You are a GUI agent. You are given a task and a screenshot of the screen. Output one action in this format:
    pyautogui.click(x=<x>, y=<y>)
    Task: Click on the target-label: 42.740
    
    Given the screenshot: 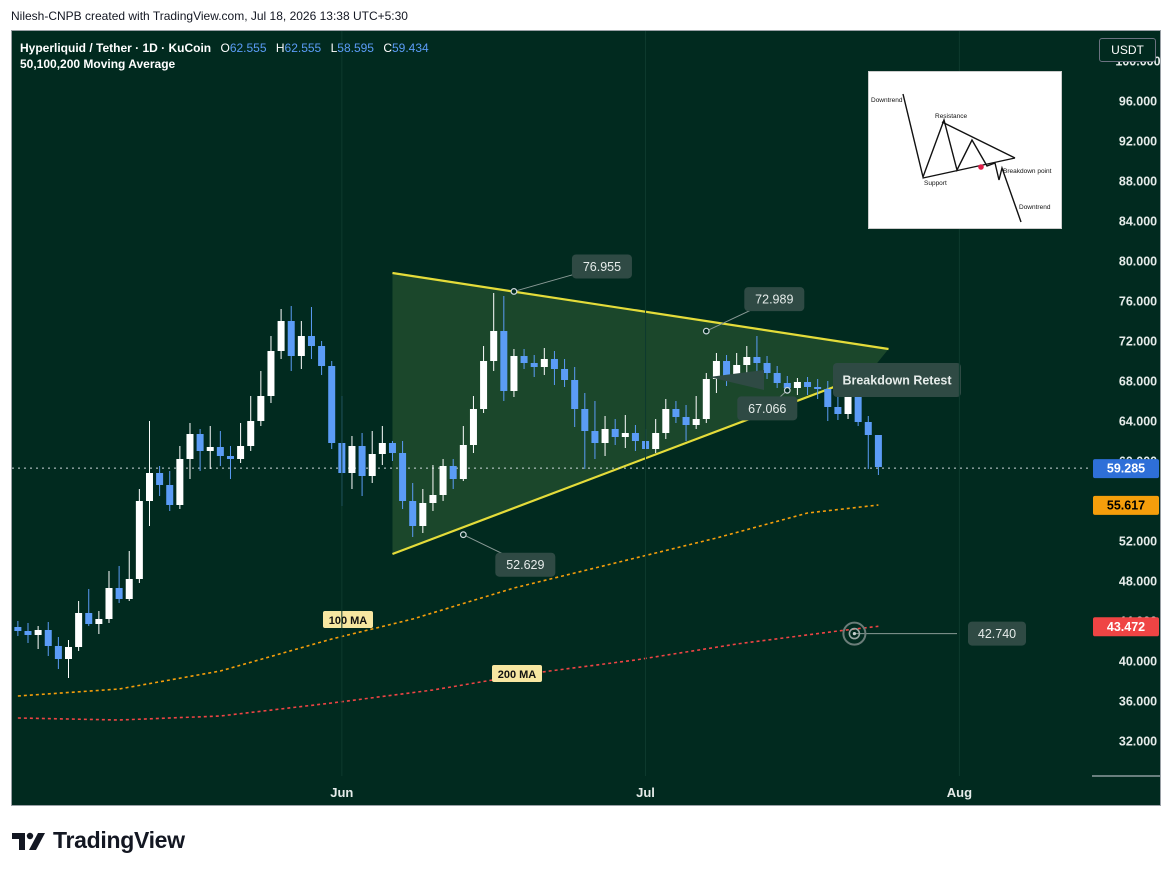 What is the action you would take?
    pyautogui.click(x=997, y=633)
    